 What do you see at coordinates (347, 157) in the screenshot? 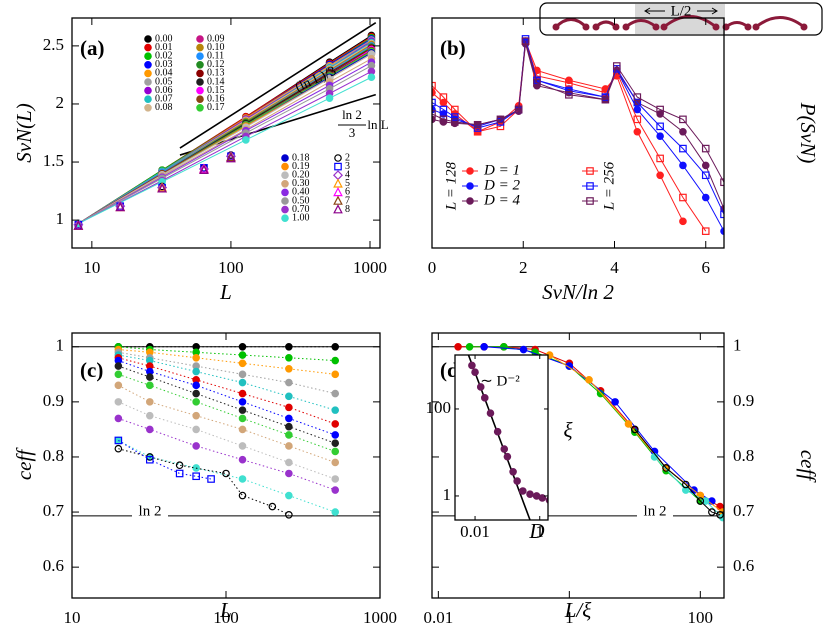
I see `legend-label: 2` at bounding box center [347, 157].